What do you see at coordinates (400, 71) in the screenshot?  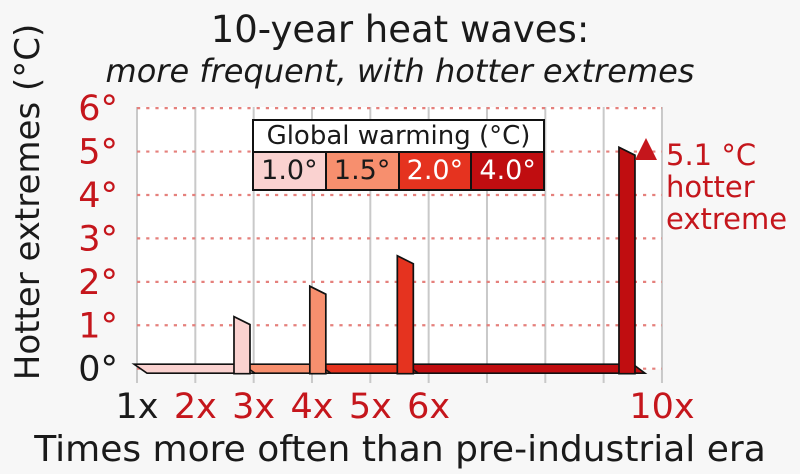 I see `chart-subtitle: more frequent, with hotter extremes` at bounding box center [400, 71].